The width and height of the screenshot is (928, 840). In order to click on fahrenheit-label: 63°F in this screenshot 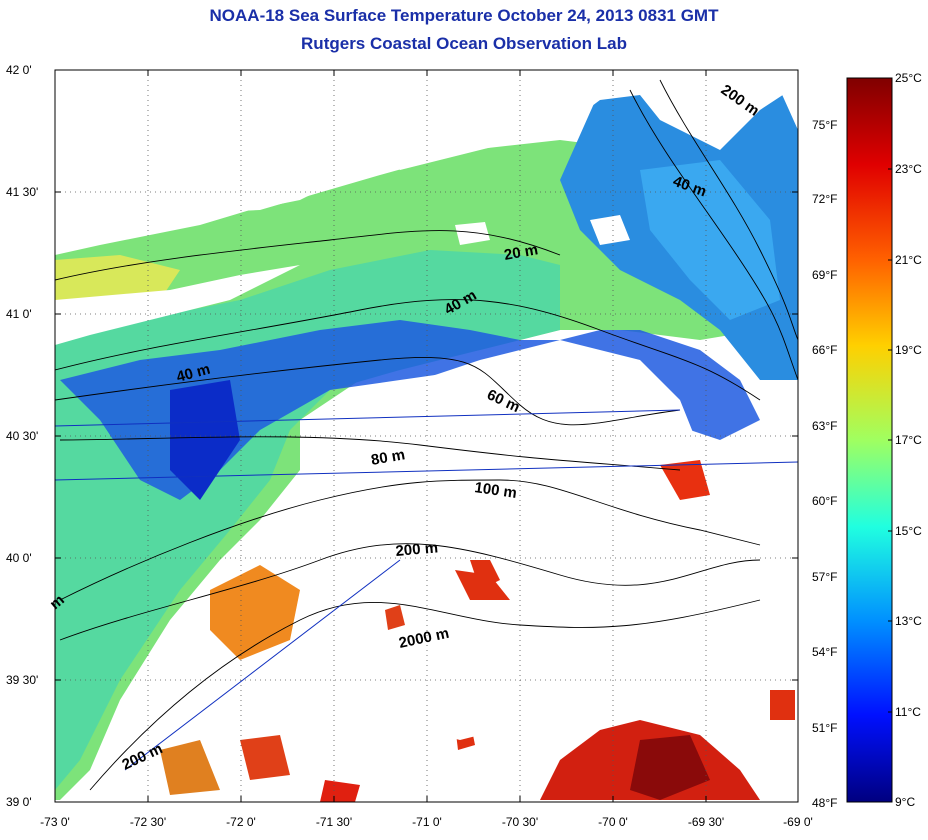, I will do `click(824, 426)`.